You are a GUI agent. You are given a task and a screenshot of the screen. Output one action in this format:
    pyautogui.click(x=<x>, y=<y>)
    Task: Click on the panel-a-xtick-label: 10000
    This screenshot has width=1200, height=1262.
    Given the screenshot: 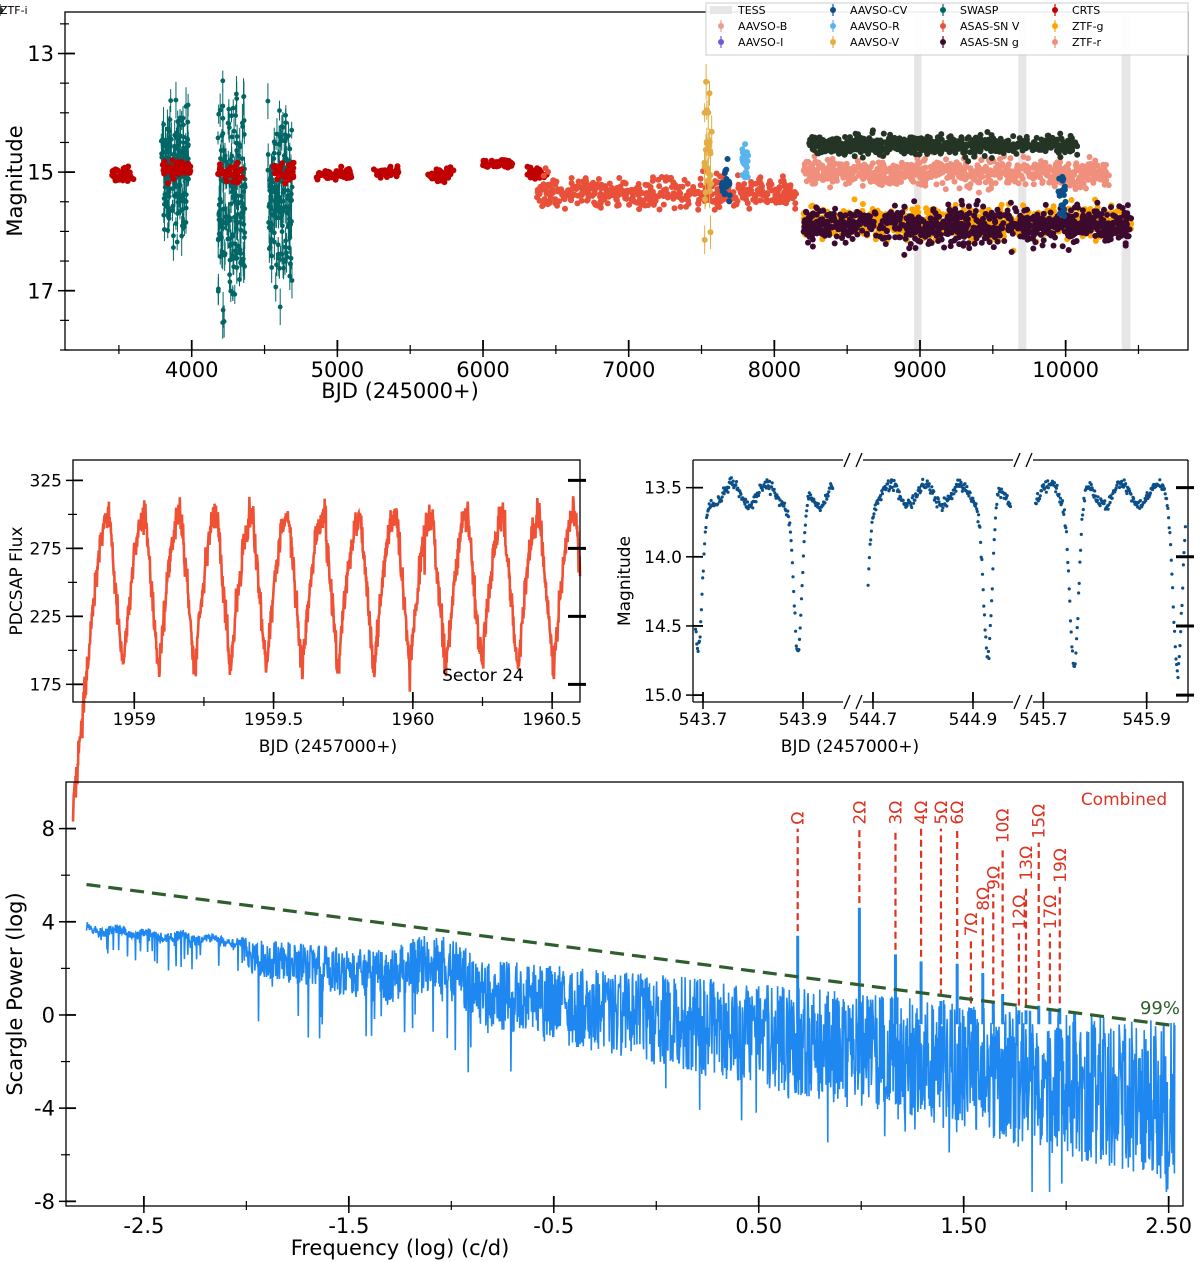 What is the action you would take?
    pyautogui.click(x=1065, y=370)
    